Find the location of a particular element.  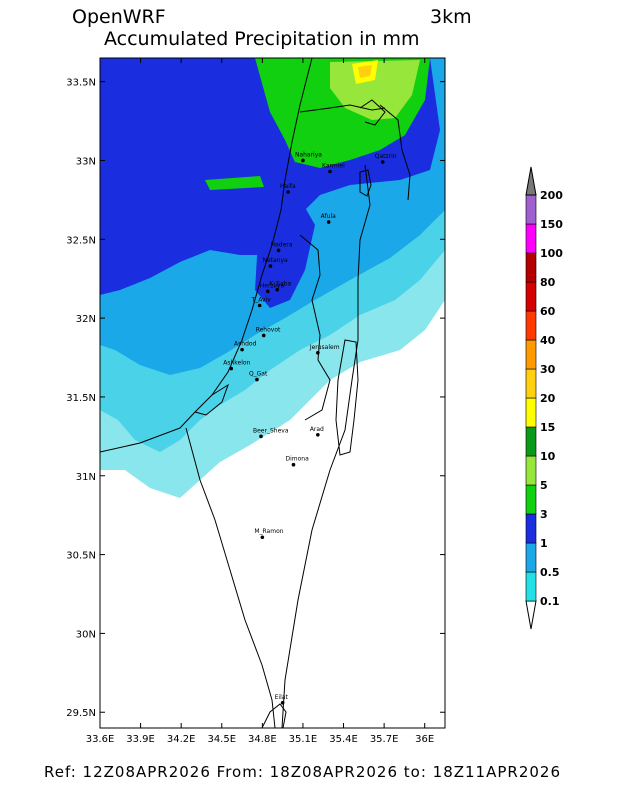

city-label: Nahariya is located at coordinates (308, 154).